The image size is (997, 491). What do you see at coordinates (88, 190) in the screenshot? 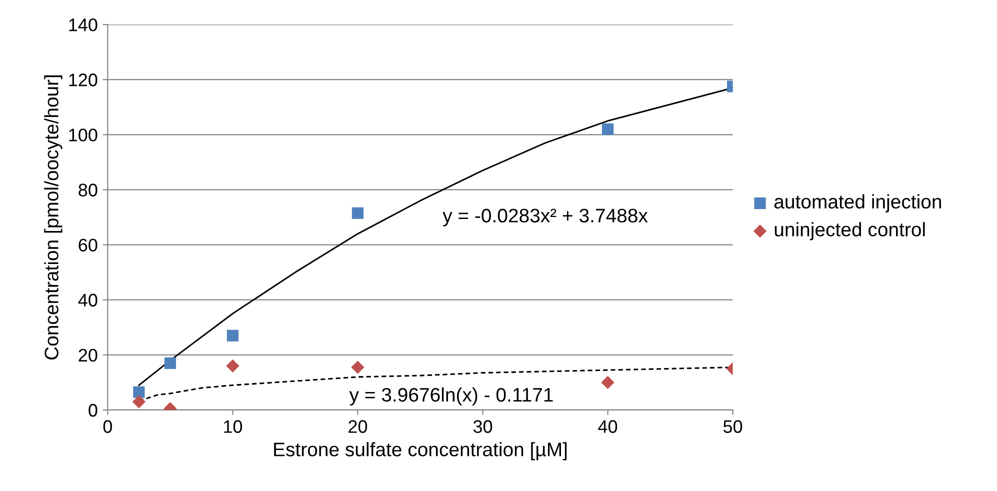
I see `y-tick-label: 80` at bounding box center [88, 190].